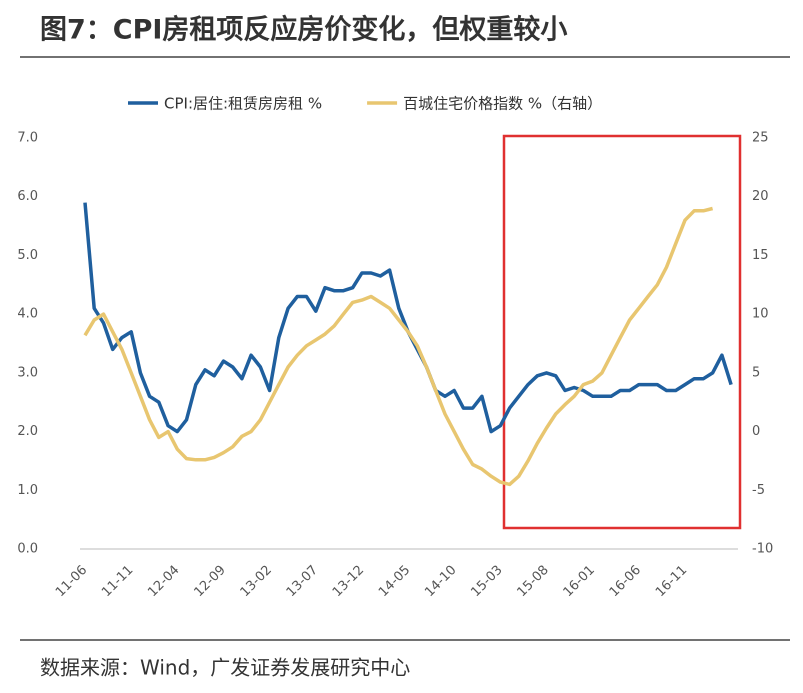 The image size is (803, 693). What do you see at coordinates (762, 549) in the screenshot?
I see `y2-tick-label: -10` at bounding box center [762, 549].